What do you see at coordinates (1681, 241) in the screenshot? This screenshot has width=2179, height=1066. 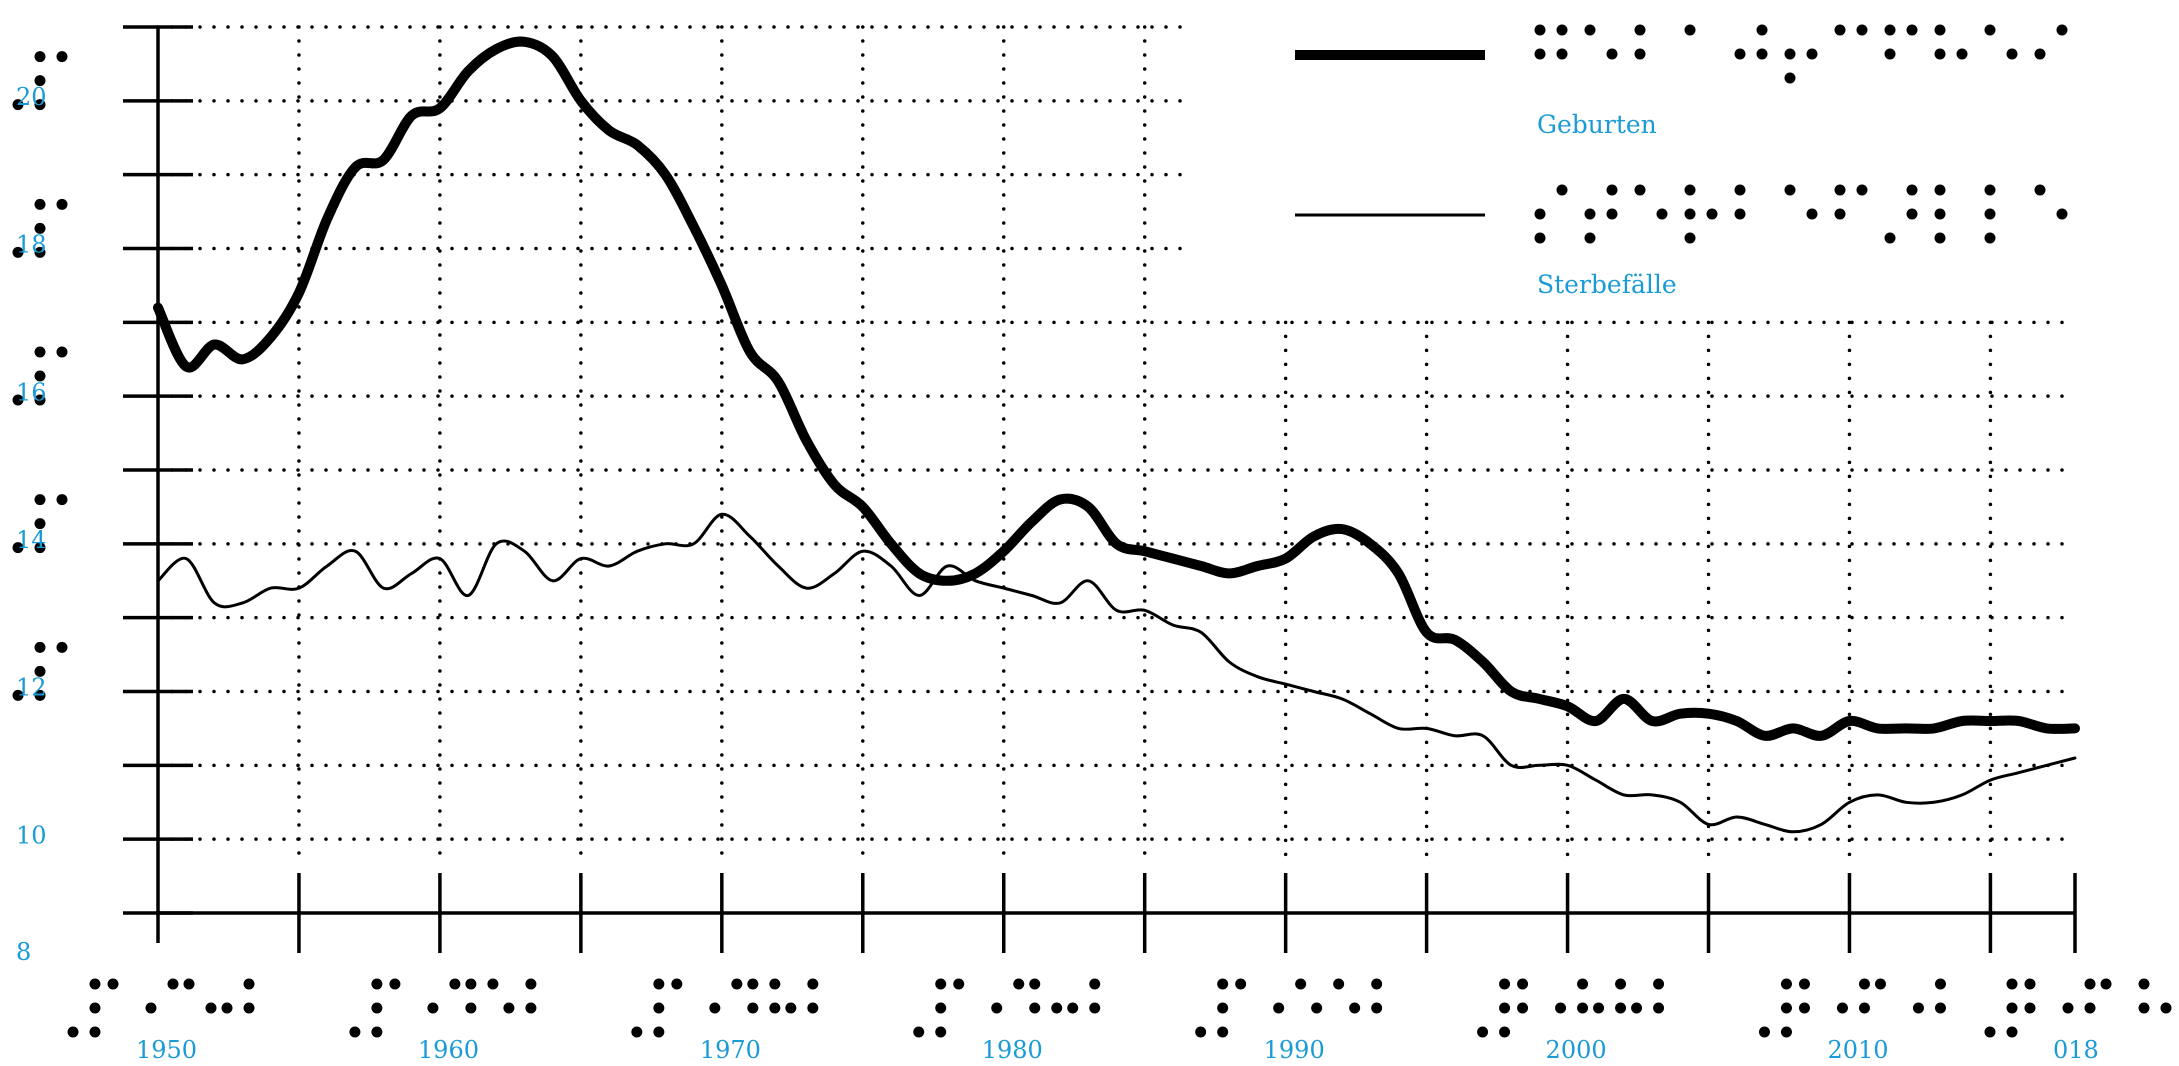 I see `legend-entry: Sterbefälle` at bounding box center [1681, 241].